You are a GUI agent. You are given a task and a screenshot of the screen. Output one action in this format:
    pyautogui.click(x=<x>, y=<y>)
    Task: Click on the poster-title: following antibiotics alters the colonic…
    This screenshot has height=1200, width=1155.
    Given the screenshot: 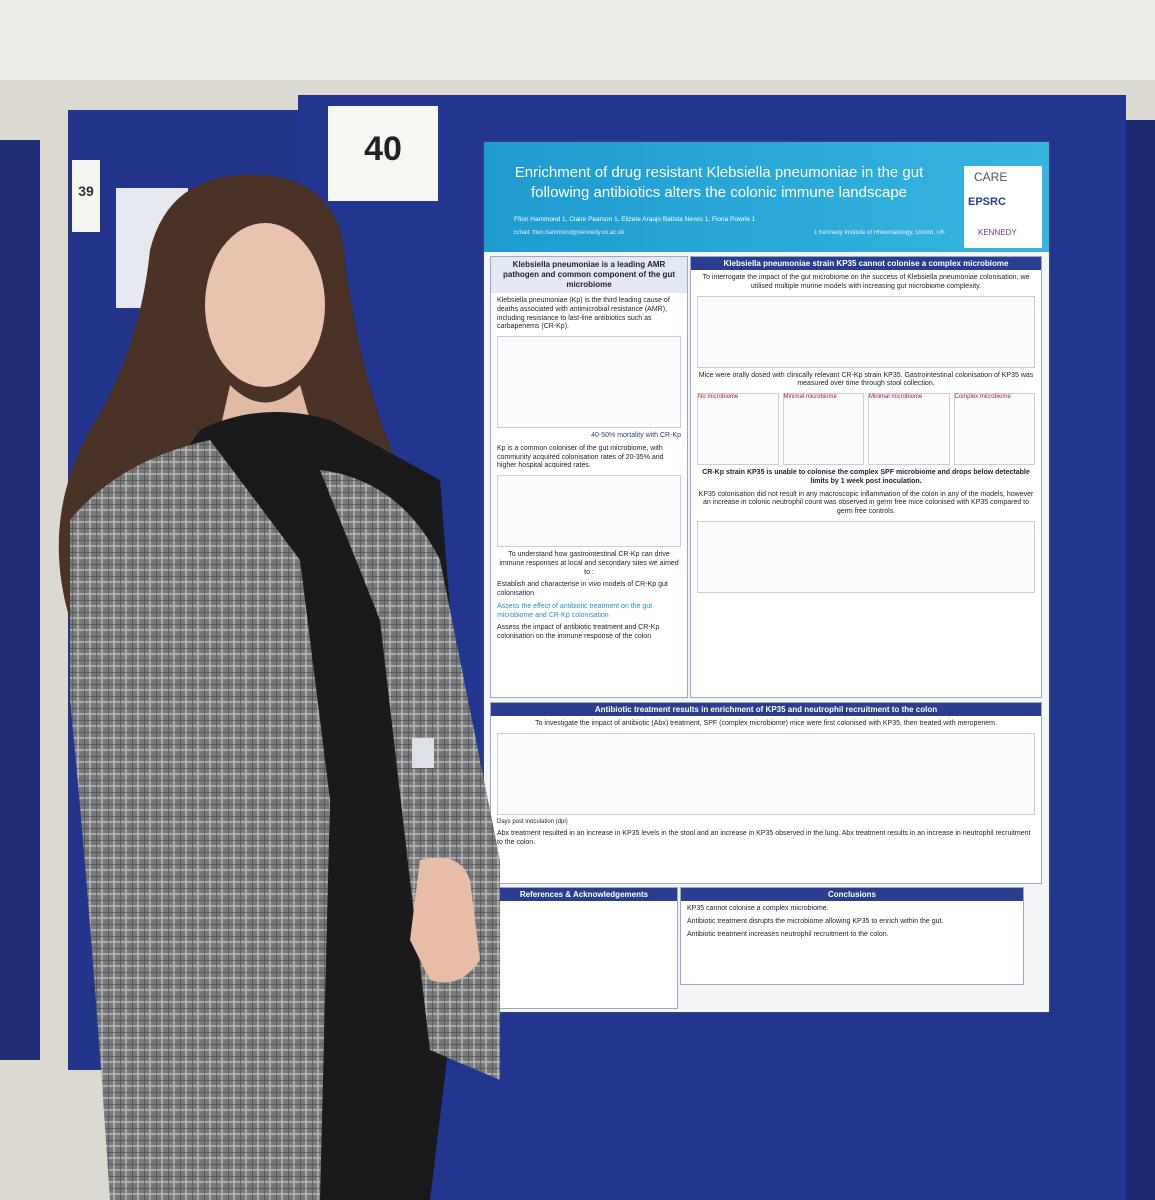 What is the action you would take?
    pyautogui.click(x=719, y=192)
    